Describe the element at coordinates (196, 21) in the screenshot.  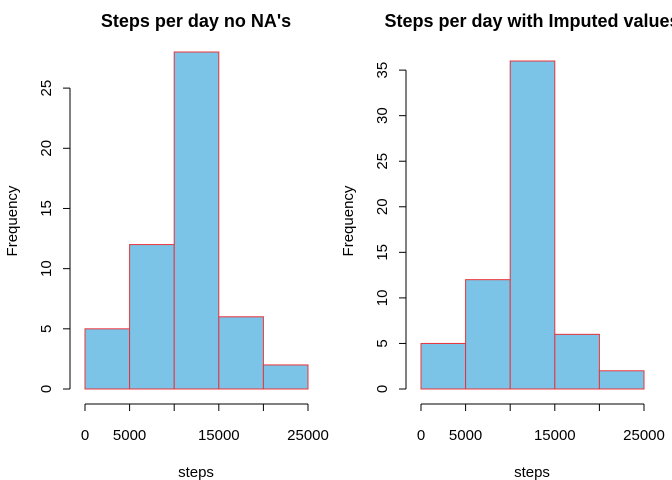
I see `chart-title: Steps per day no NA's` at that location.